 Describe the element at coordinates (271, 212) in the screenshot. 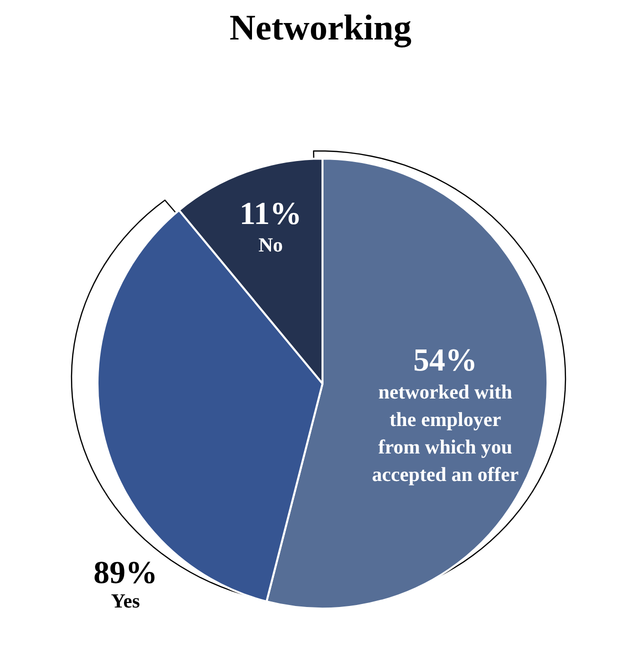

I see `data-label: 11%` at that location.